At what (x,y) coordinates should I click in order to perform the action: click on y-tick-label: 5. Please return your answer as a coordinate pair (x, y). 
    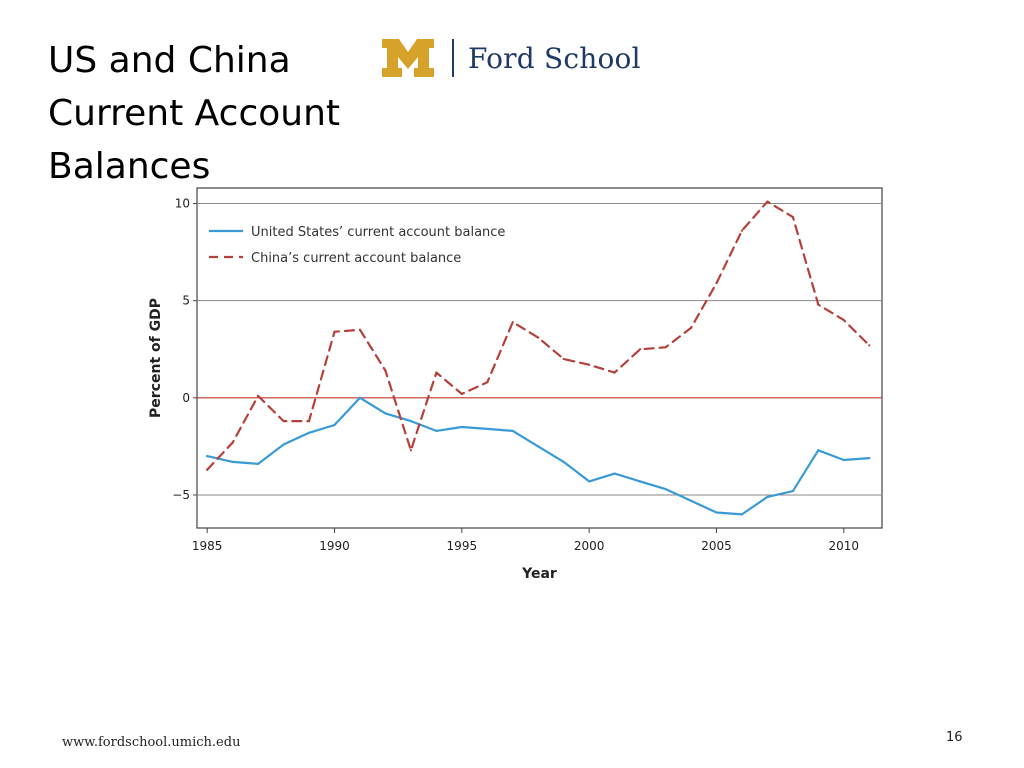
    Looking at the image, I should click on (186, 301).